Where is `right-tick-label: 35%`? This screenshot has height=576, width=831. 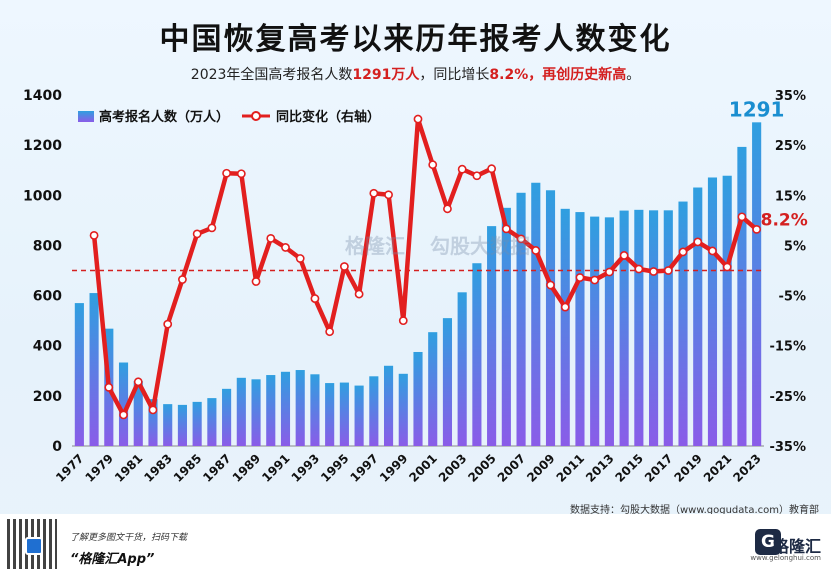 right-tick-label: 35% is located at coordinates (790, 96).